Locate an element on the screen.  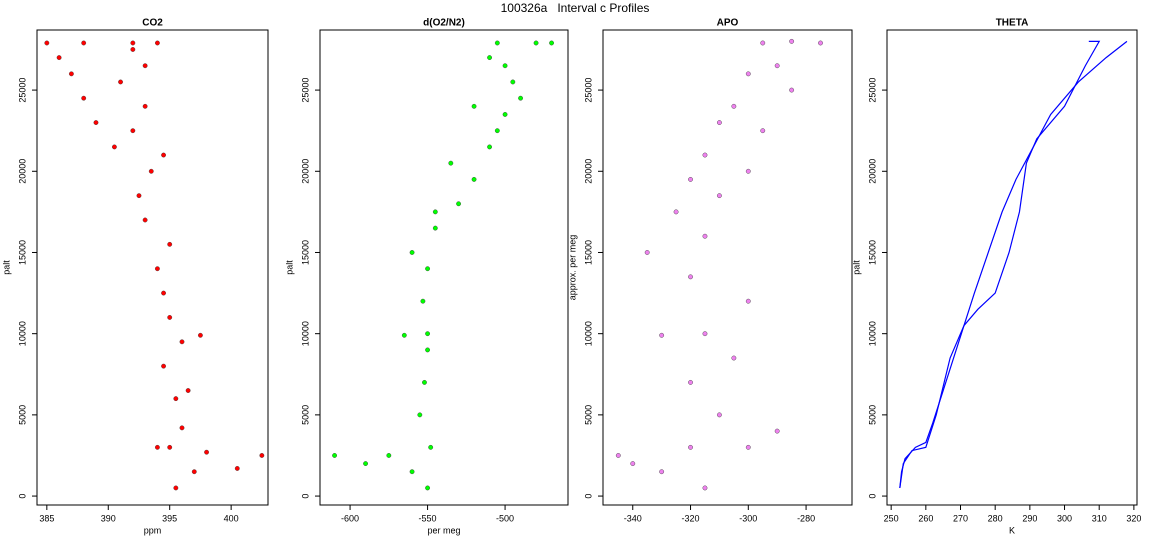
x-tick-label: -300 is located at coordinates (748, 518).